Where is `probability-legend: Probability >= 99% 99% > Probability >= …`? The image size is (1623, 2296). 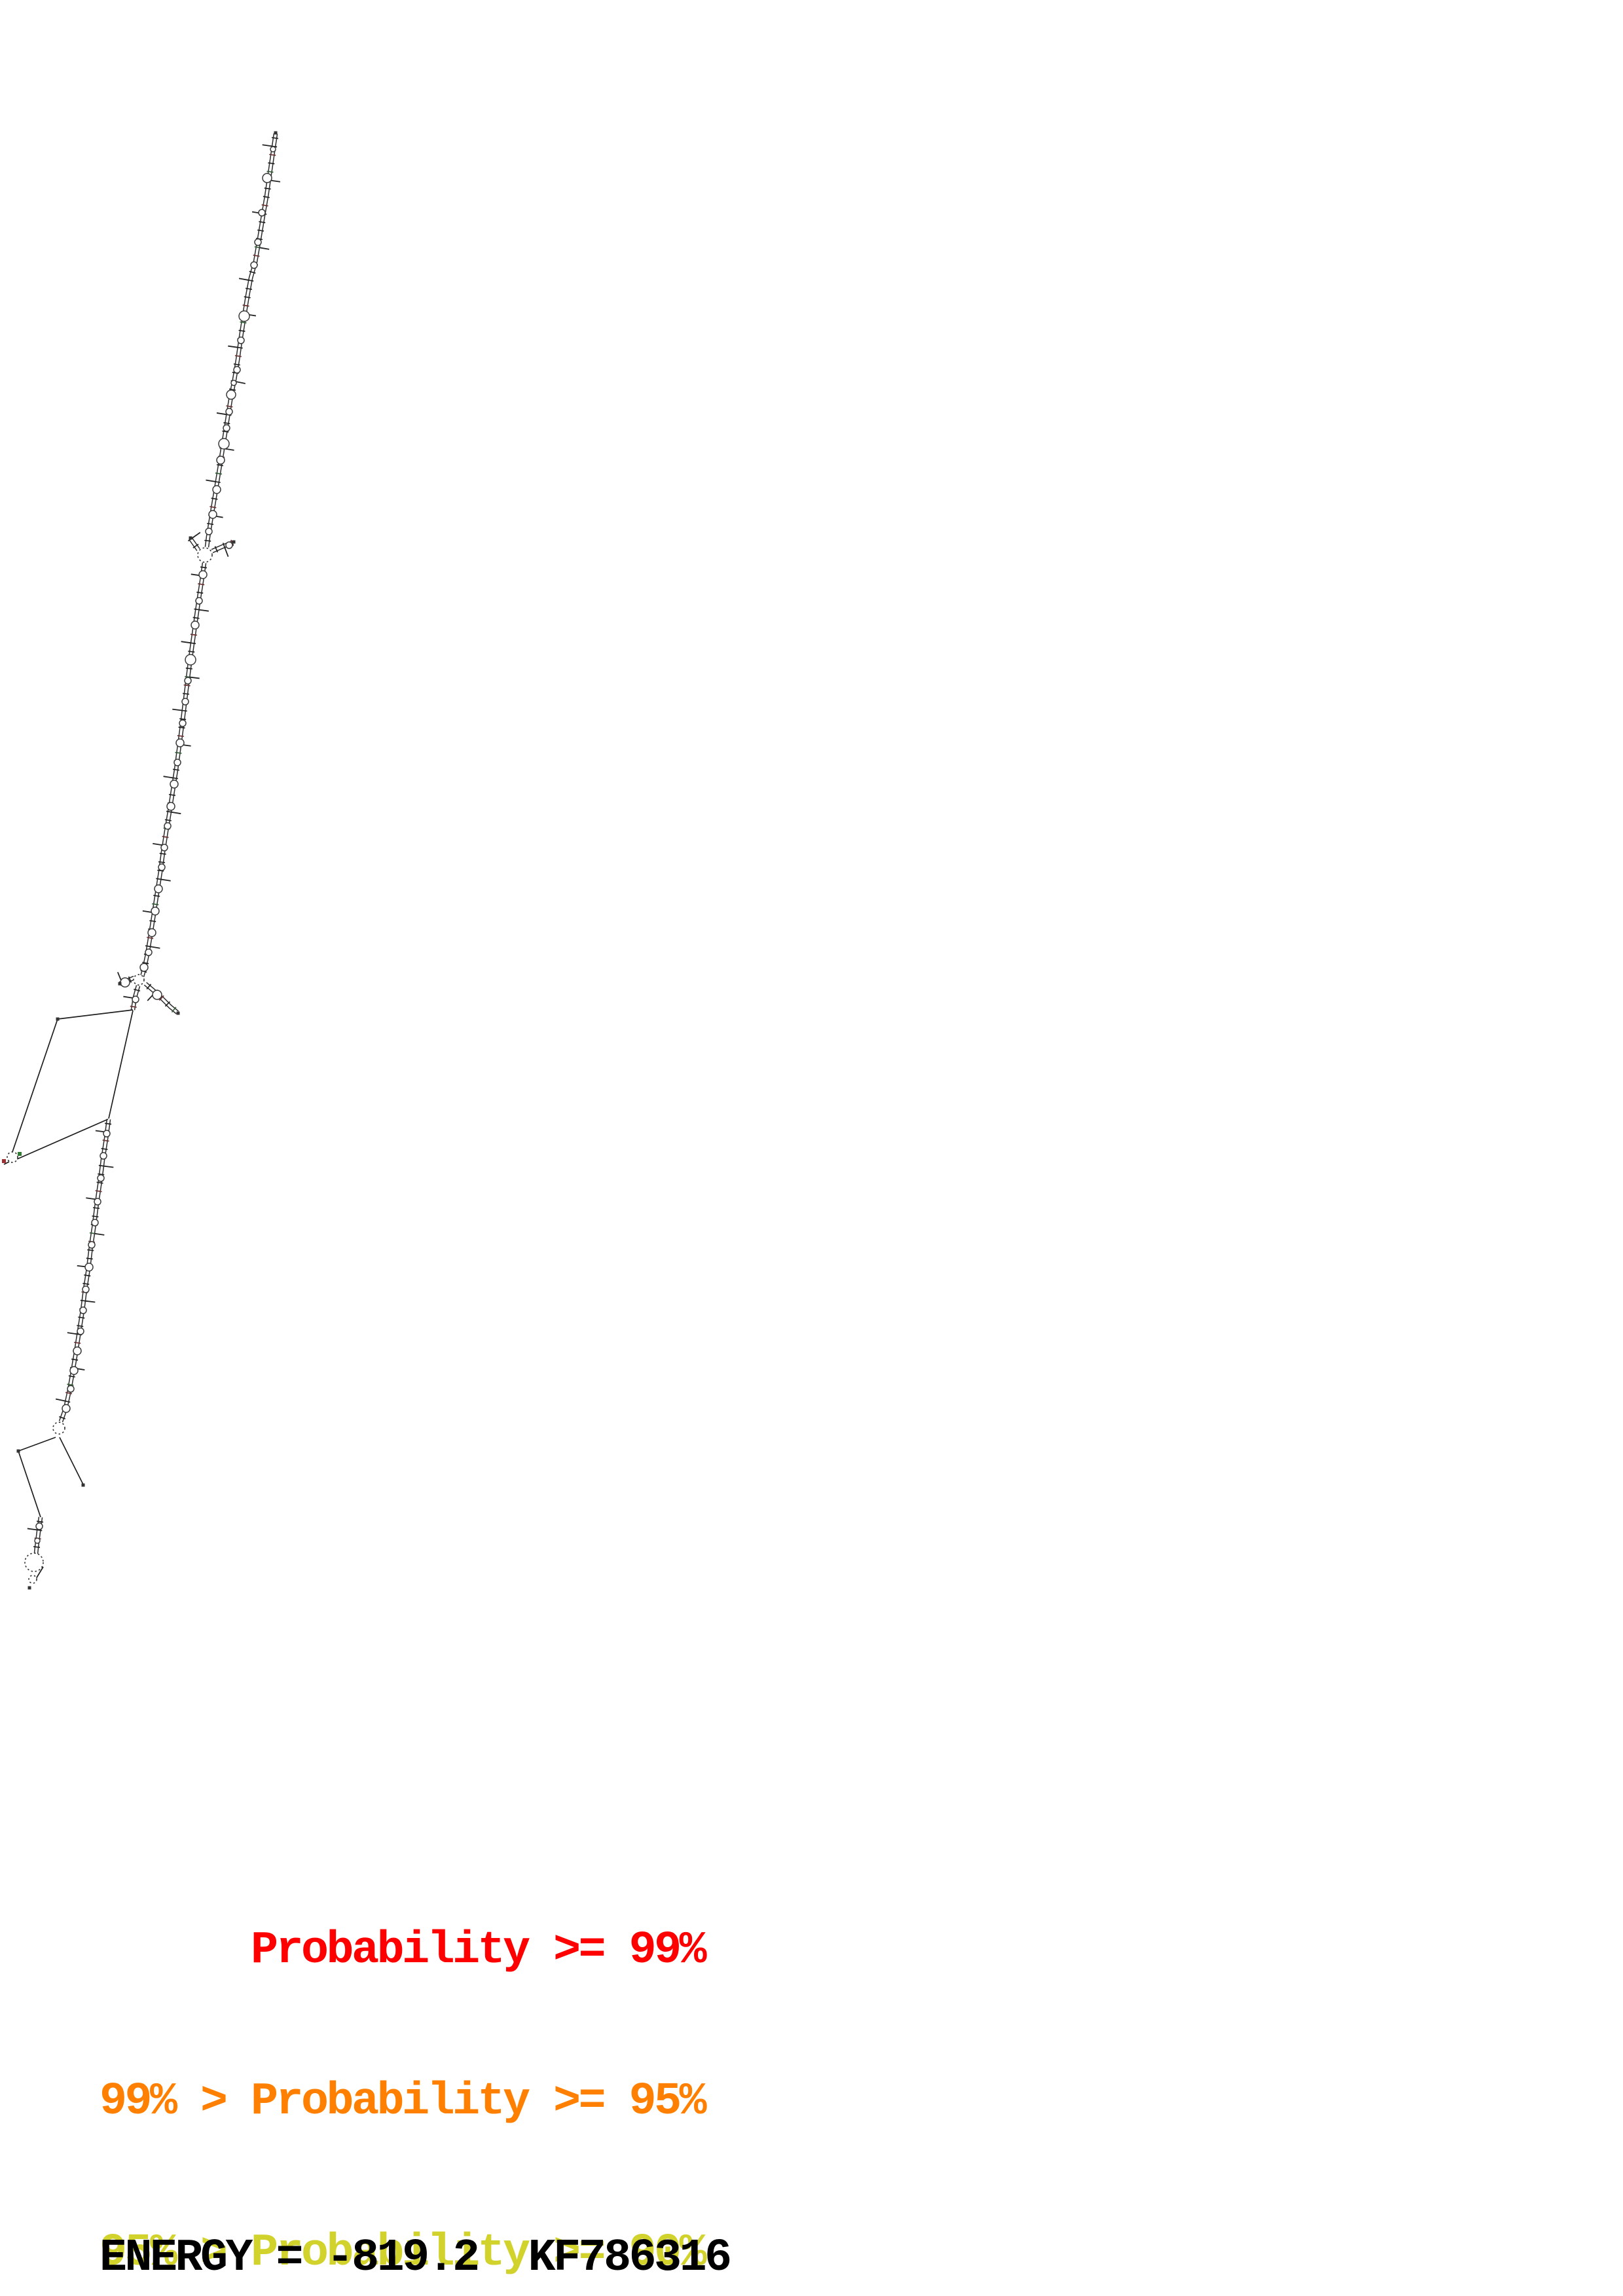
probability-legend: Probability >= 99% 99% > Probability >= … is located at coordinates (403, 2060).